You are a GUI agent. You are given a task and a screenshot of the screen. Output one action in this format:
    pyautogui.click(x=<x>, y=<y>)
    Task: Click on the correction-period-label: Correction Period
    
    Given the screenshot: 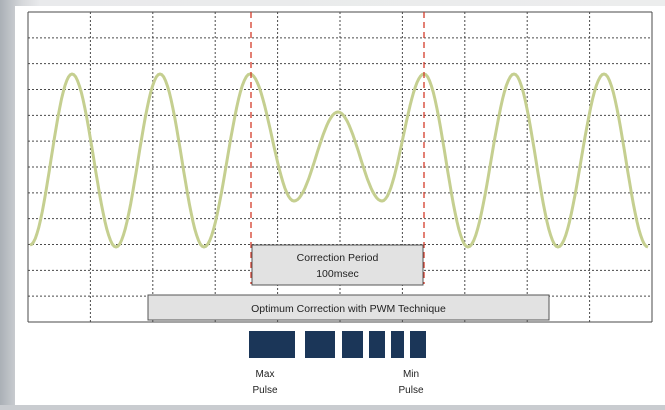 What is the action you would take?
    pyautogui.click(x=338, y=258)
    